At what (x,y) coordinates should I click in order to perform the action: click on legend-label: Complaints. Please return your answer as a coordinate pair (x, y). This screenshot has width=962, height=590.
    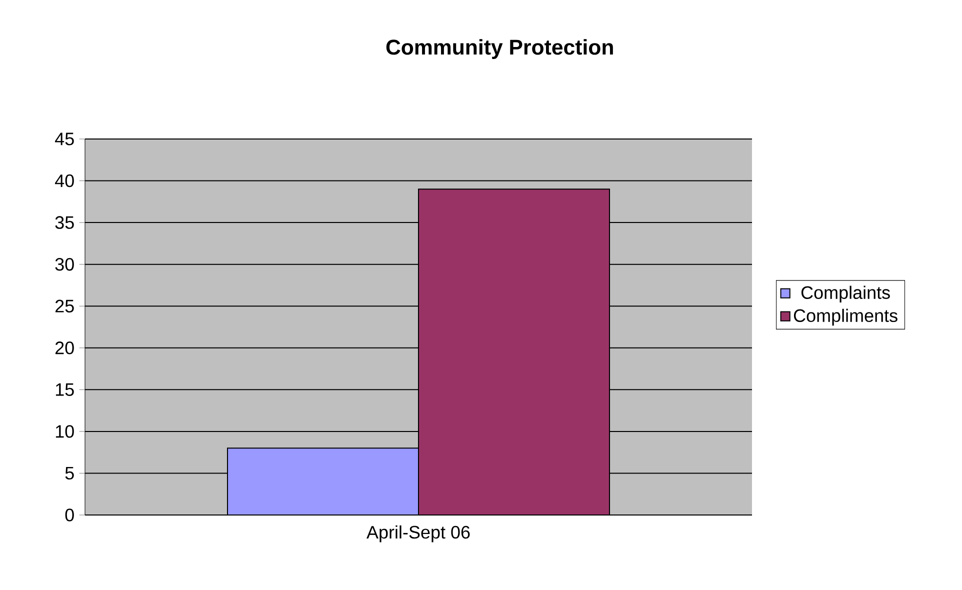
    Looking at the image, I should click on (845, 294).